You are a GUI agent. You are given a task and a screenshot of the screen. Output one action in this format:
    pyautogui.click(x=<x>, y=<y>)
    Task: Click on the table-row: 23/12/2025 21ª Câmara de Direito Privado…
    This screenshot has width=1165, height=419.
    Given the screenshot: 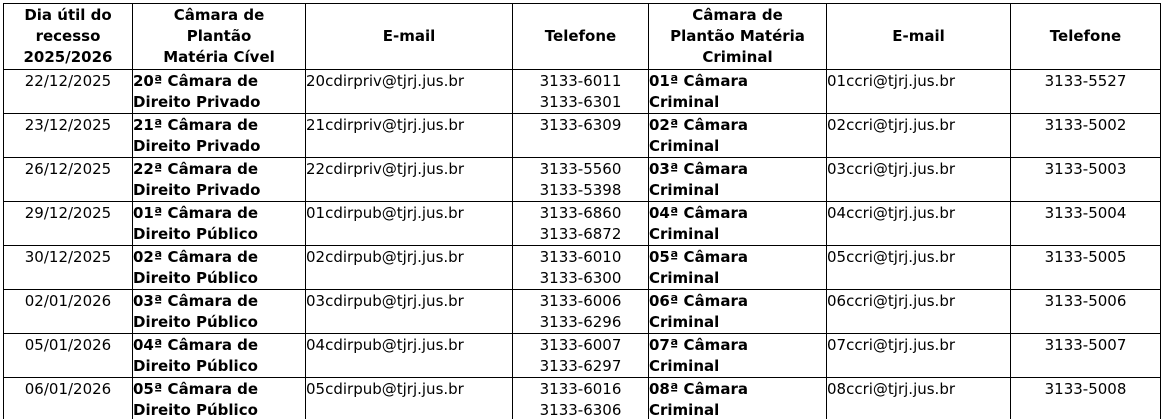 What is the action you would take?
    pyautogui.click(x=582, y=135)
    